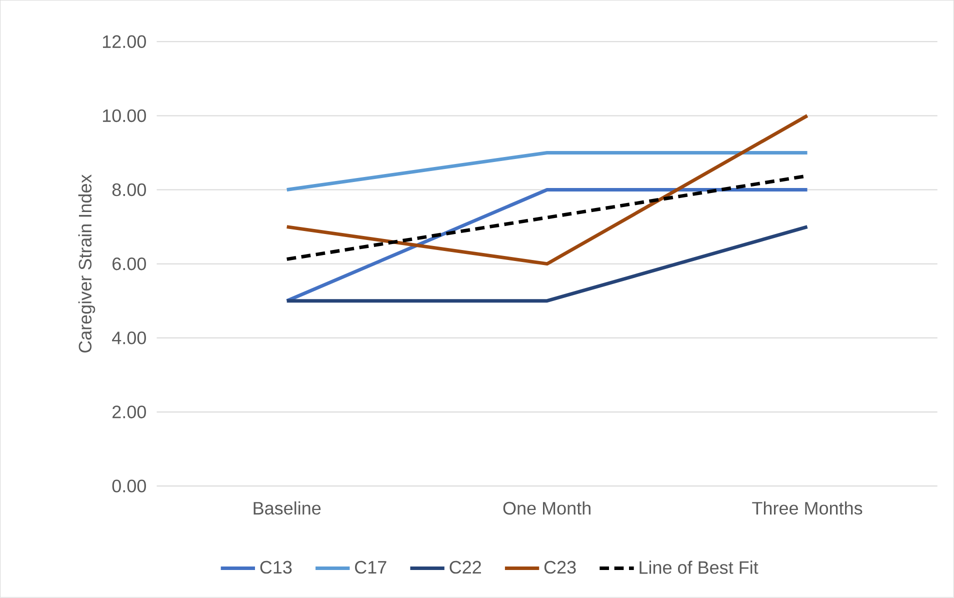 This screenshot has width=954, height=598. I want to click on legend-label: C13, so click(276, 567).